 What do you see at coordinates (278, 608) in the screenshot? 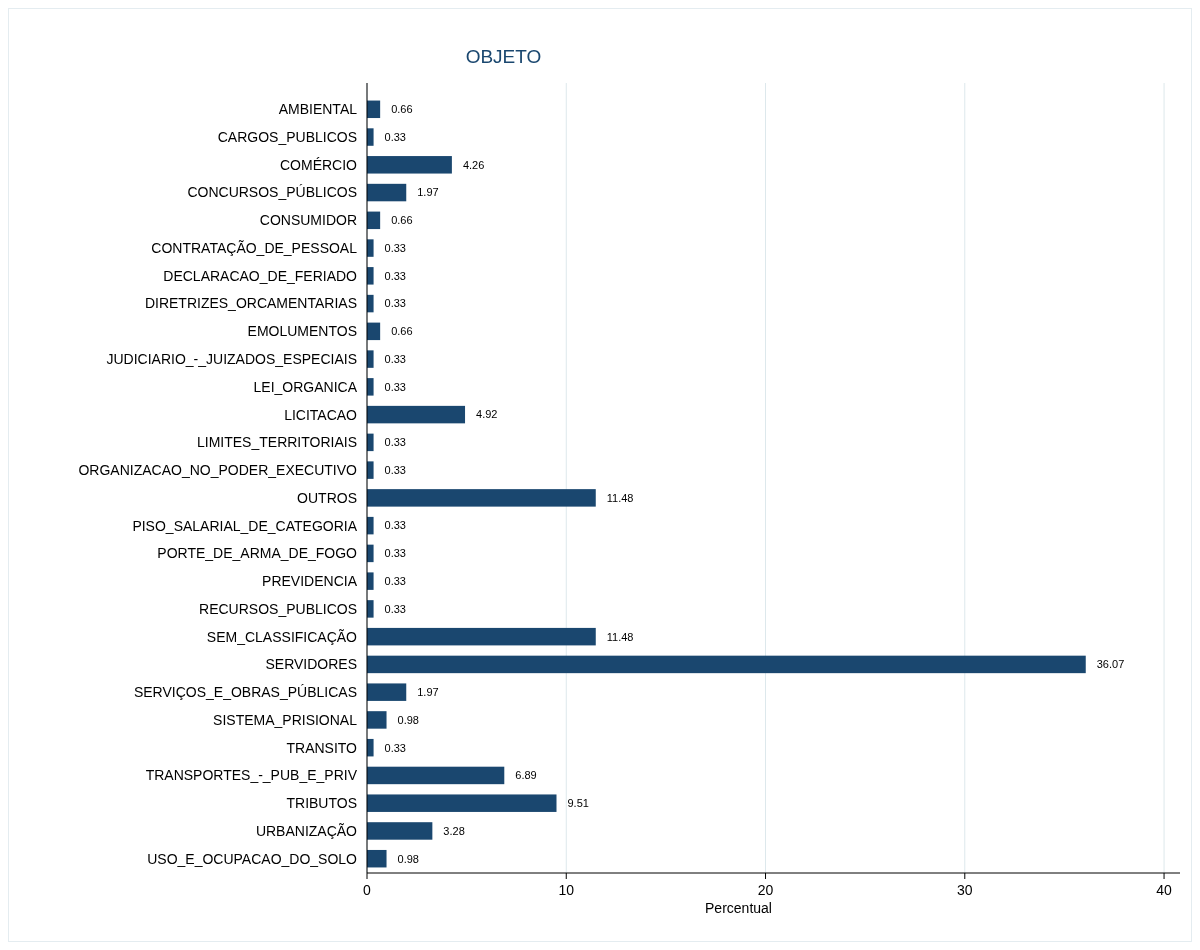
I see `y-tick-label: RECURSOS_PUBLICOS` at bounding box center [278, 608].